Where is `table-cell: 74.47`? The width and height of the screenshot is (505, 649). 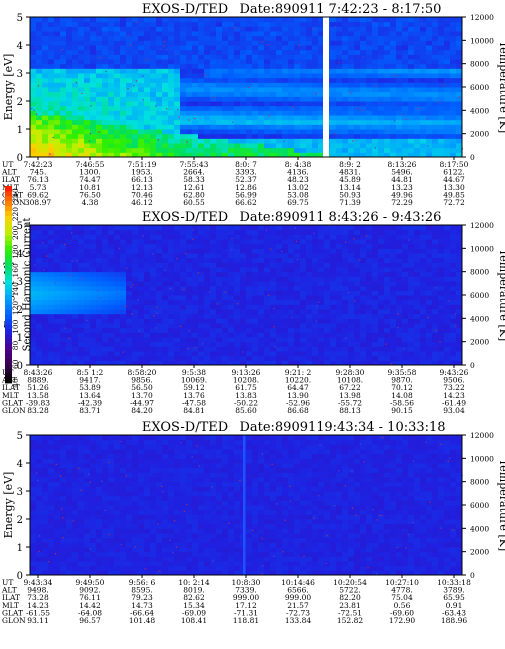 table-cell: 74.47 is located at coordinates (90, 179).